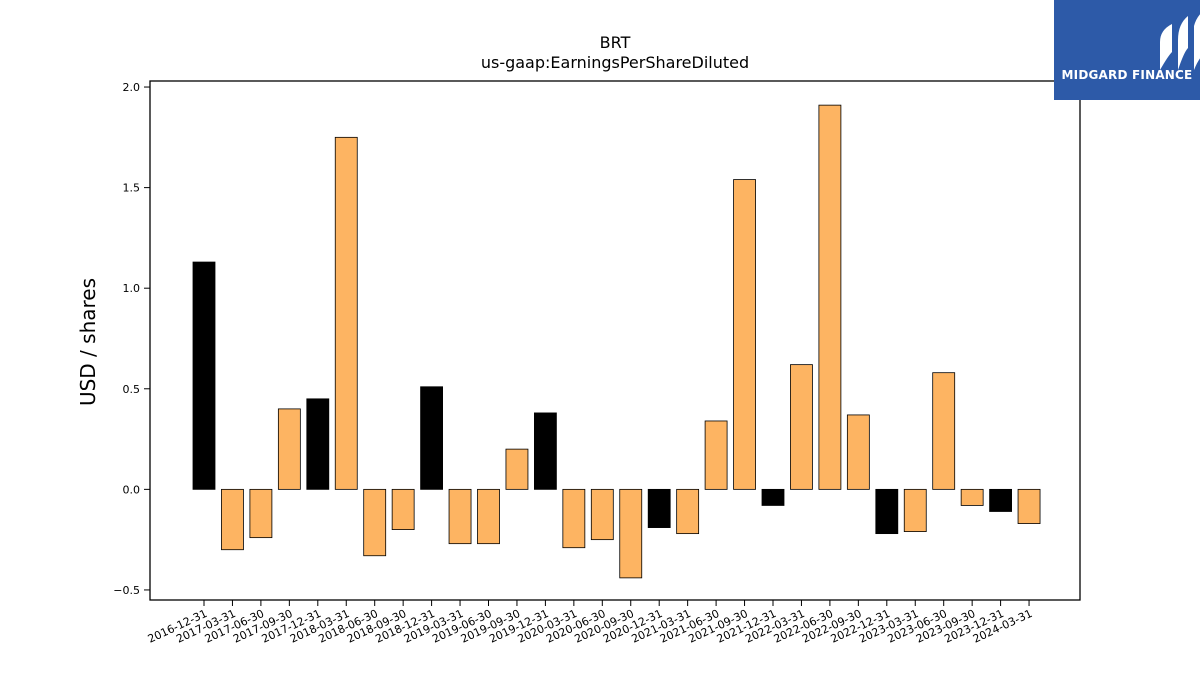 Image resolution: width=1200 pixels, height=675 pixels. I want to click on brand-name: MIDGARD FINANCE, so click(1127, 75).